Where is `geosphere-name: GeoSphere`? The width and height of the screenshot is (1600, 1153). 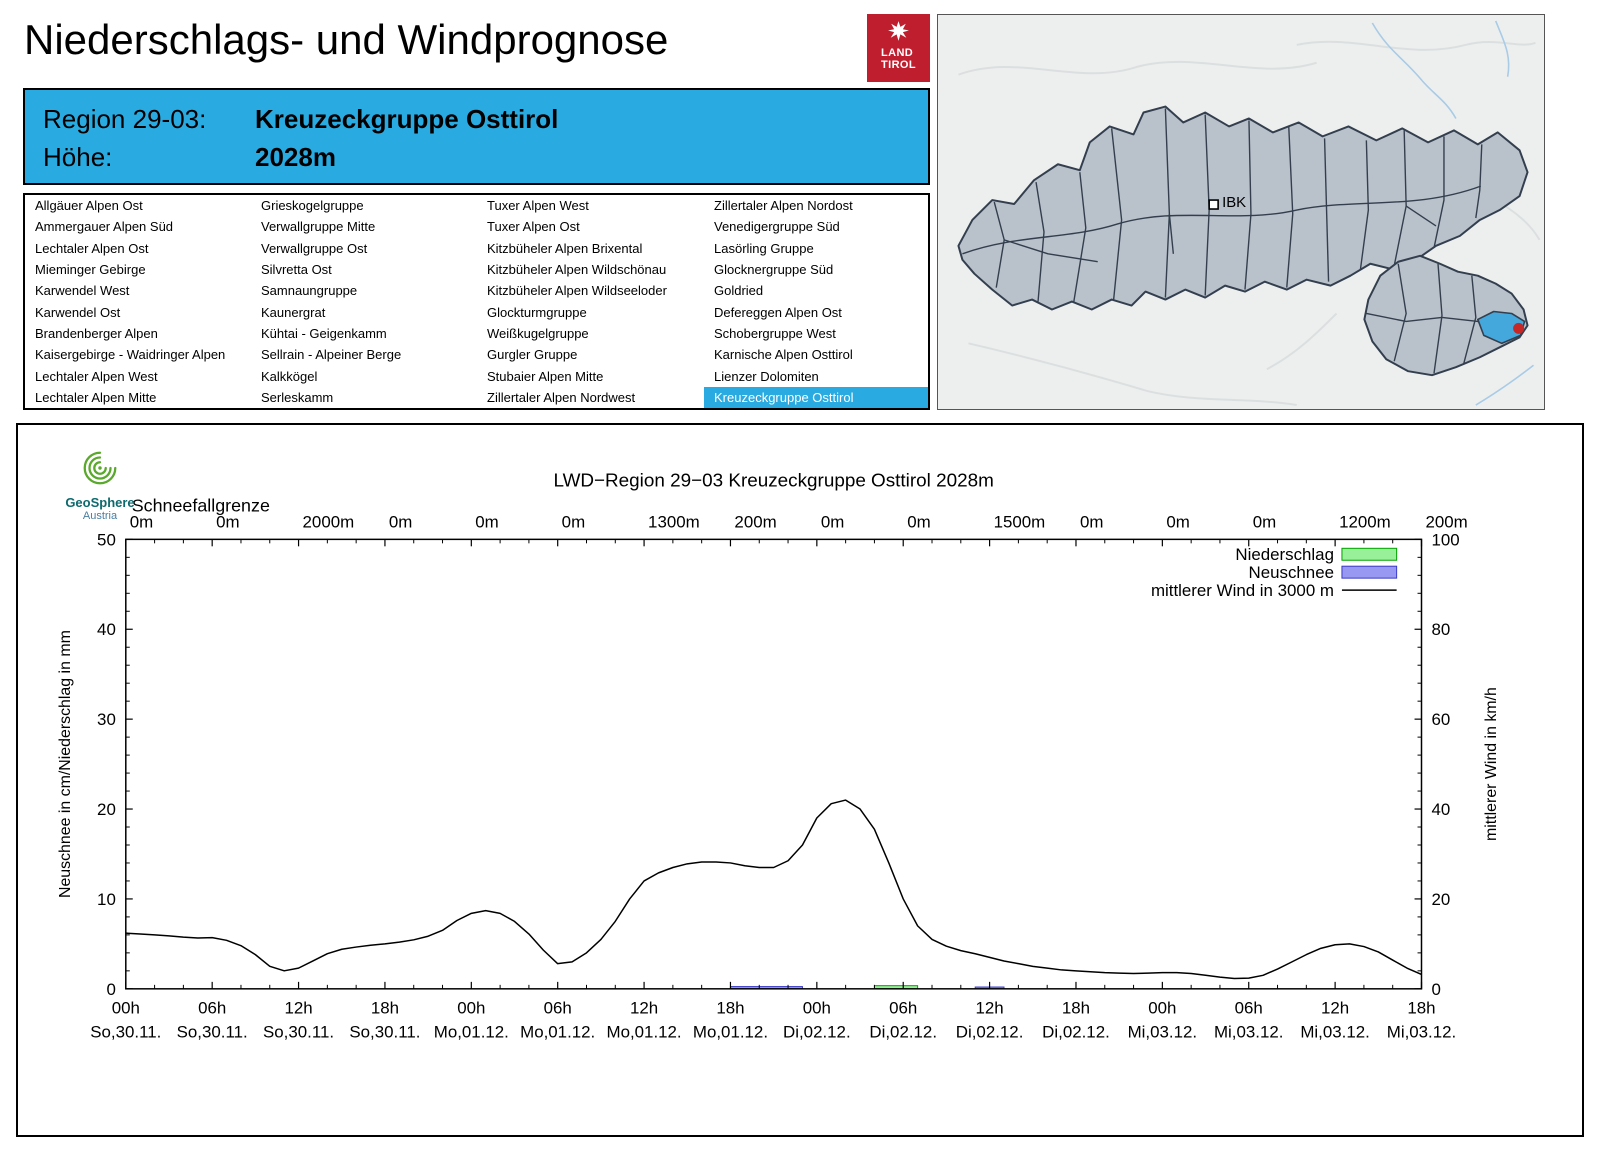
geosphere-name: GeoSphere is located at coordinates (100, 502).